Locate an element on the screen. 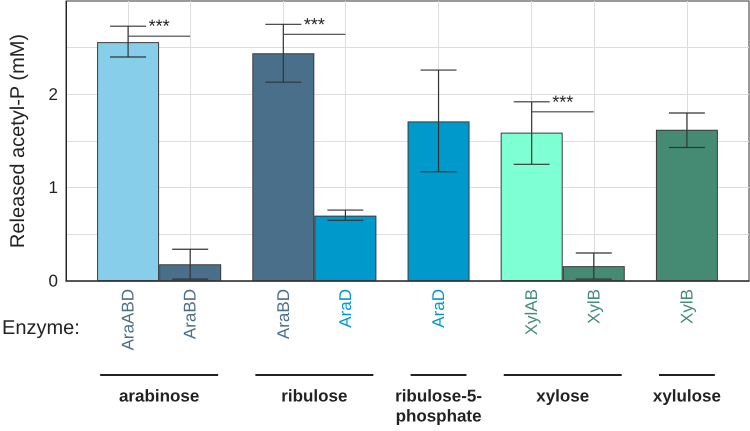  x-axis-title: Enzyme: is located at coordinates (41, 328).